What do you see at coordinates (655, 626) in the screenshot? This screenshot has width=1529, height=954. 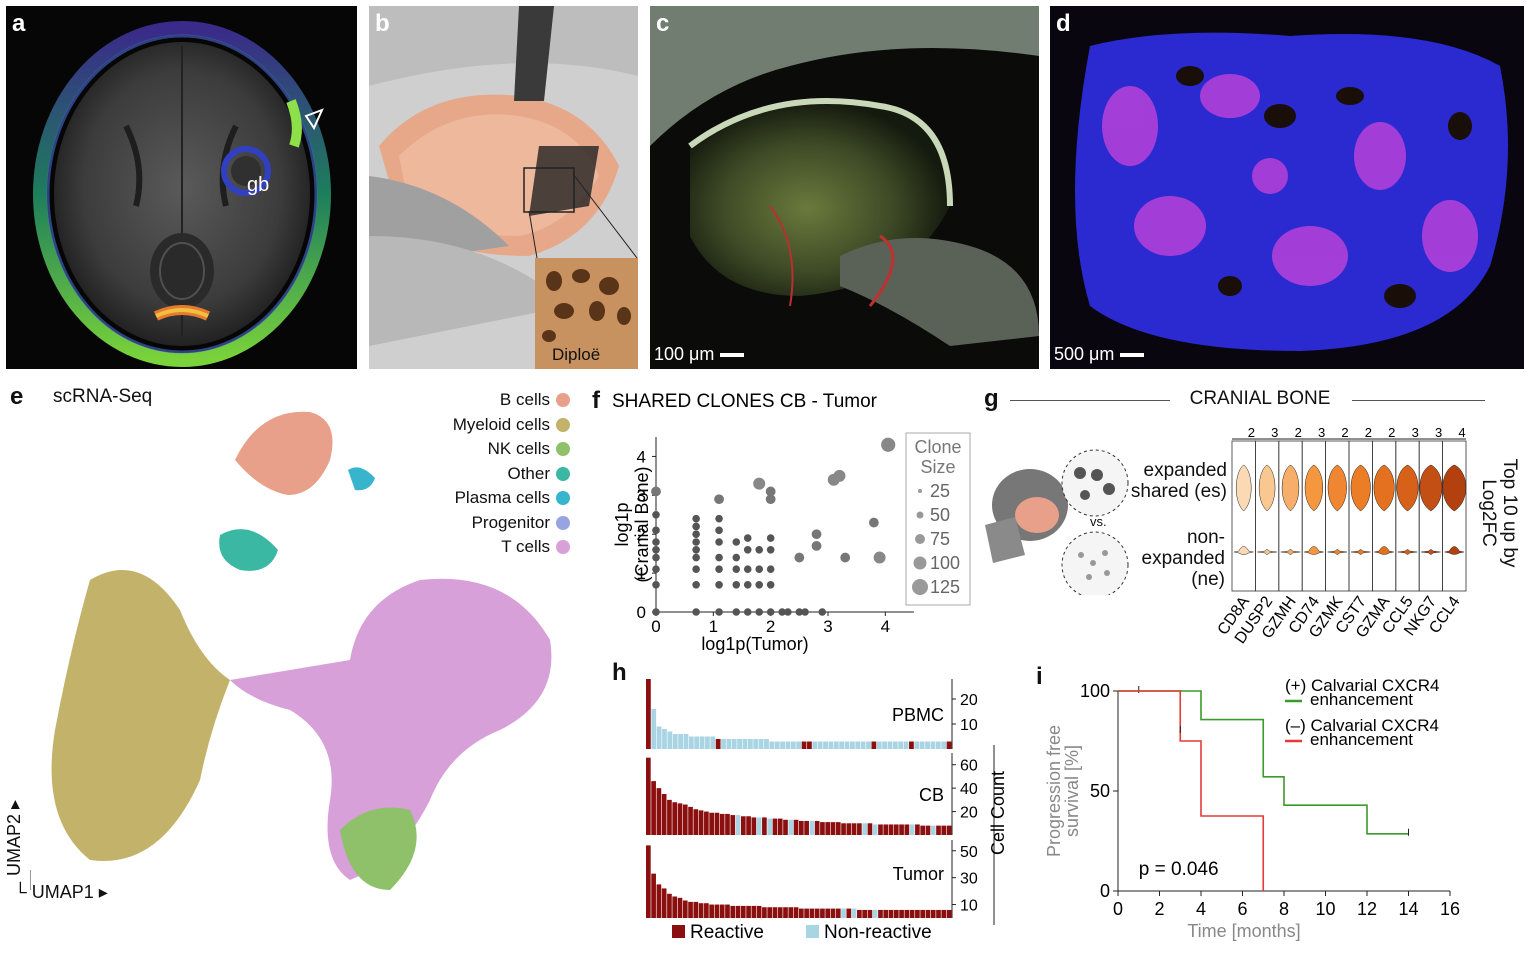 I see `x-tick-label: 0` at bounding box center [655, 626].